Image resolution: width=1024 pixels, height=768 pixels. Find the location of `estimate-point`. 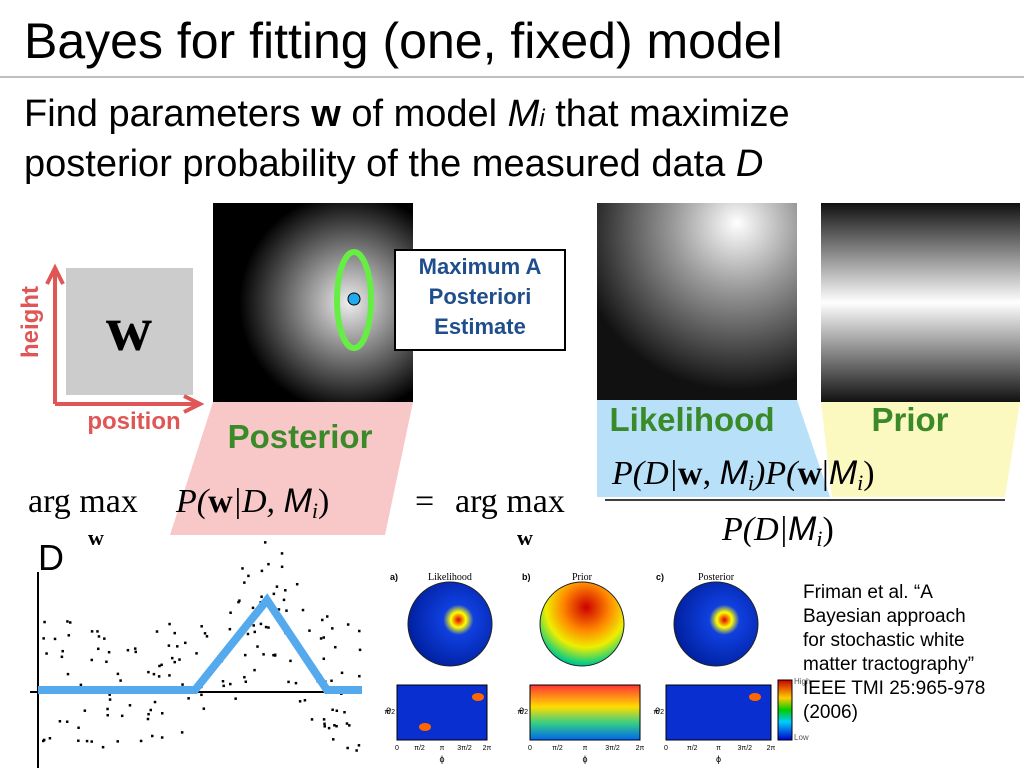

estimate-point is located at coordinates (354, 299).